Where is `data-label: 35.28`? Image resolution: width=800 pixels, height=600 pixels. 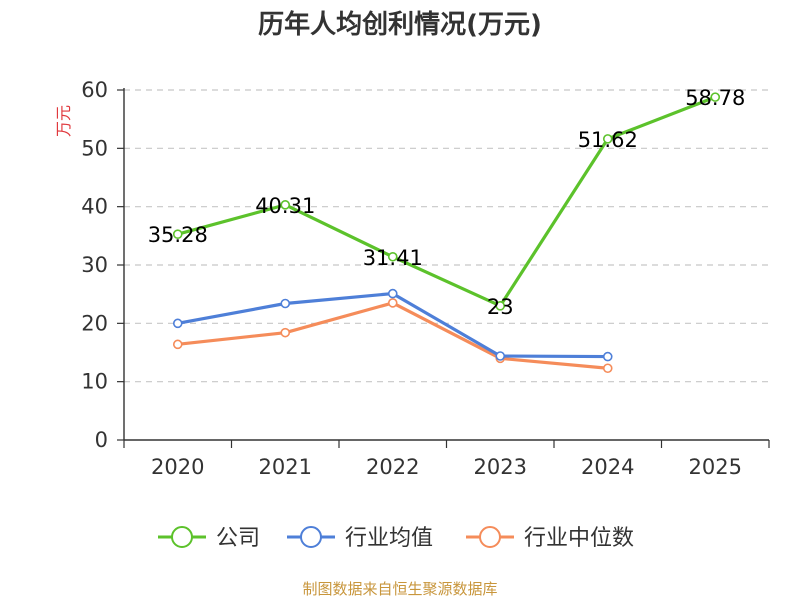 data-label: 35.28 is located at coordinates (178, 235).